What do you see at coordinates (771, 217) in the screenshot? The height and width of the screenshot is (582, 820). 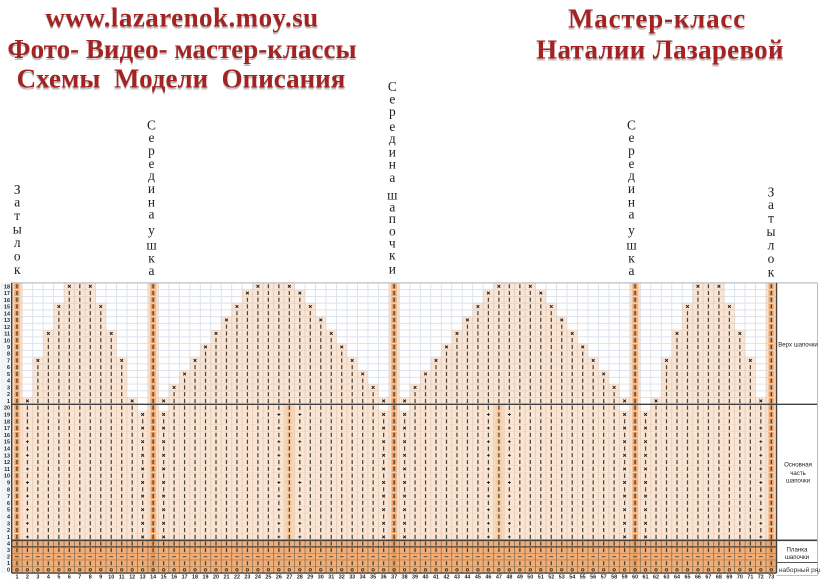 I see `svg-text: т` at bounding box center [771, 217].